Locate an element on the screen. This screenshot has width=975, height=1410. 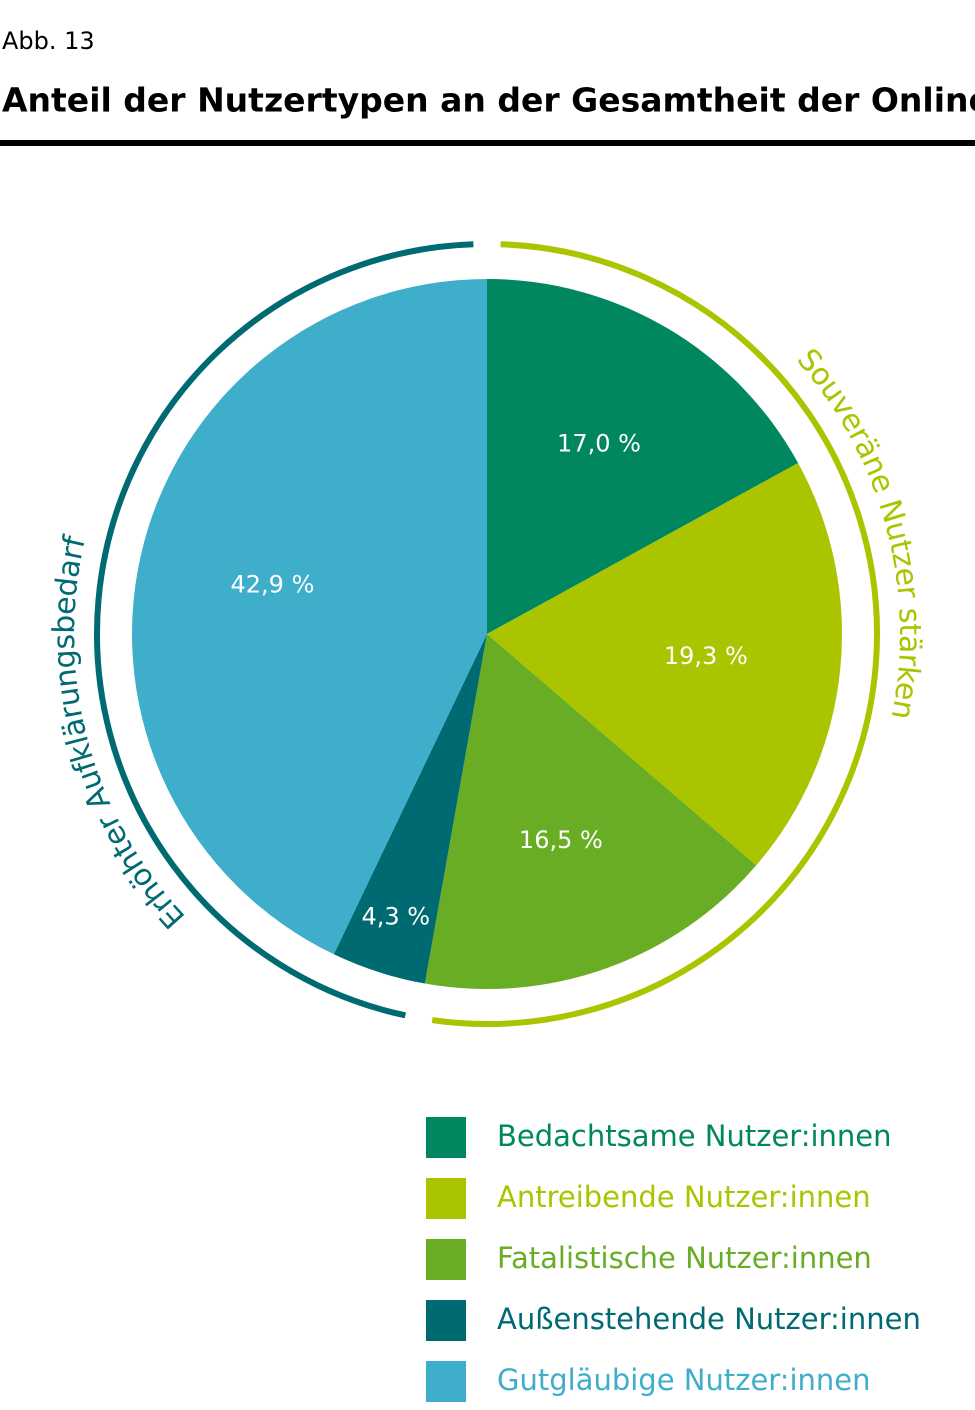
legend-label: Gutgläubige Nutzer:innen is located at coordinates (684, 1380).